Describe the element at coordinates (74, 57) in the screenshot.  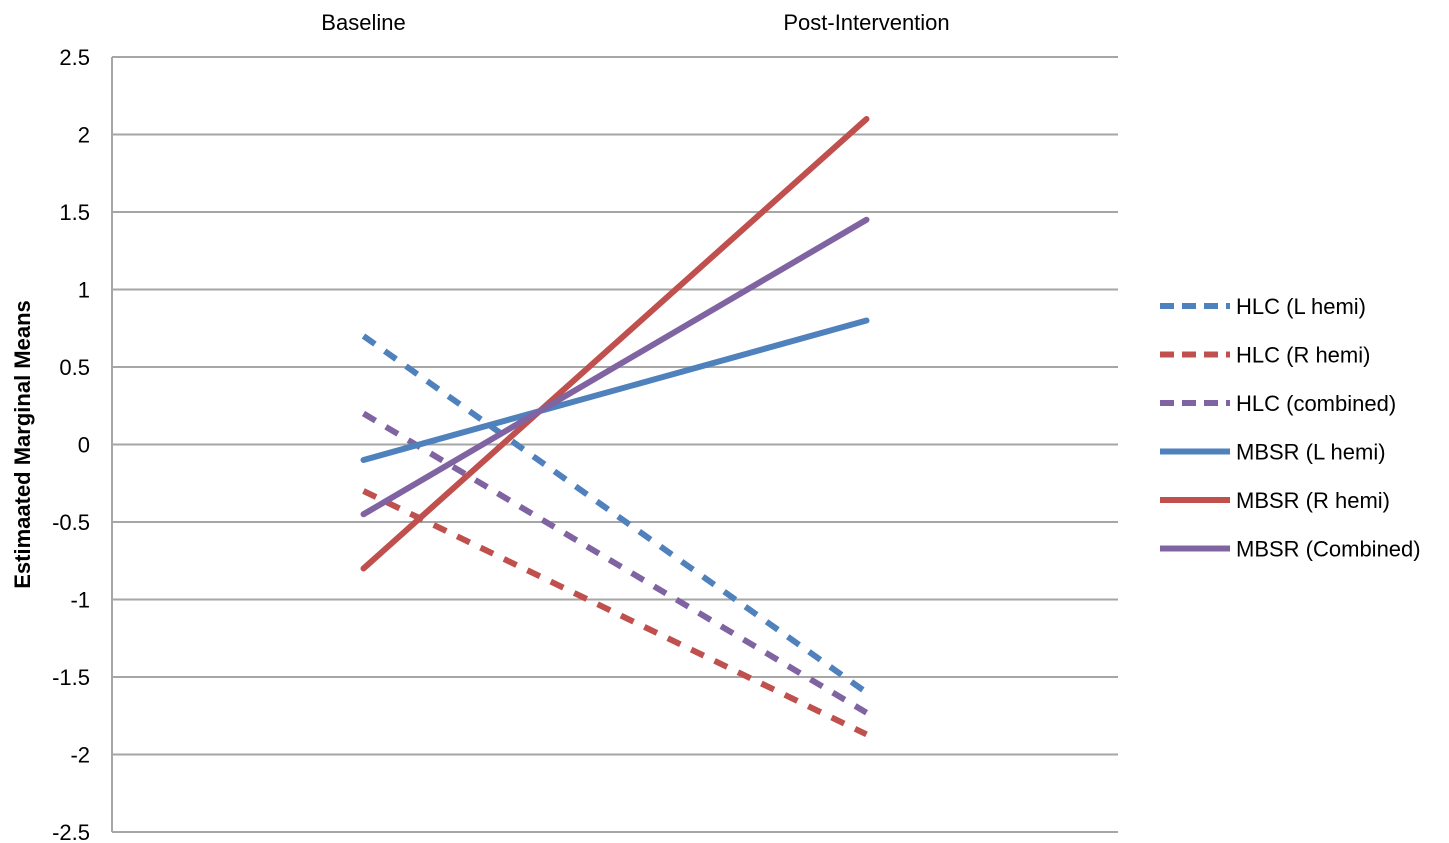
I see `y-tick-label: 2.5` at that location.